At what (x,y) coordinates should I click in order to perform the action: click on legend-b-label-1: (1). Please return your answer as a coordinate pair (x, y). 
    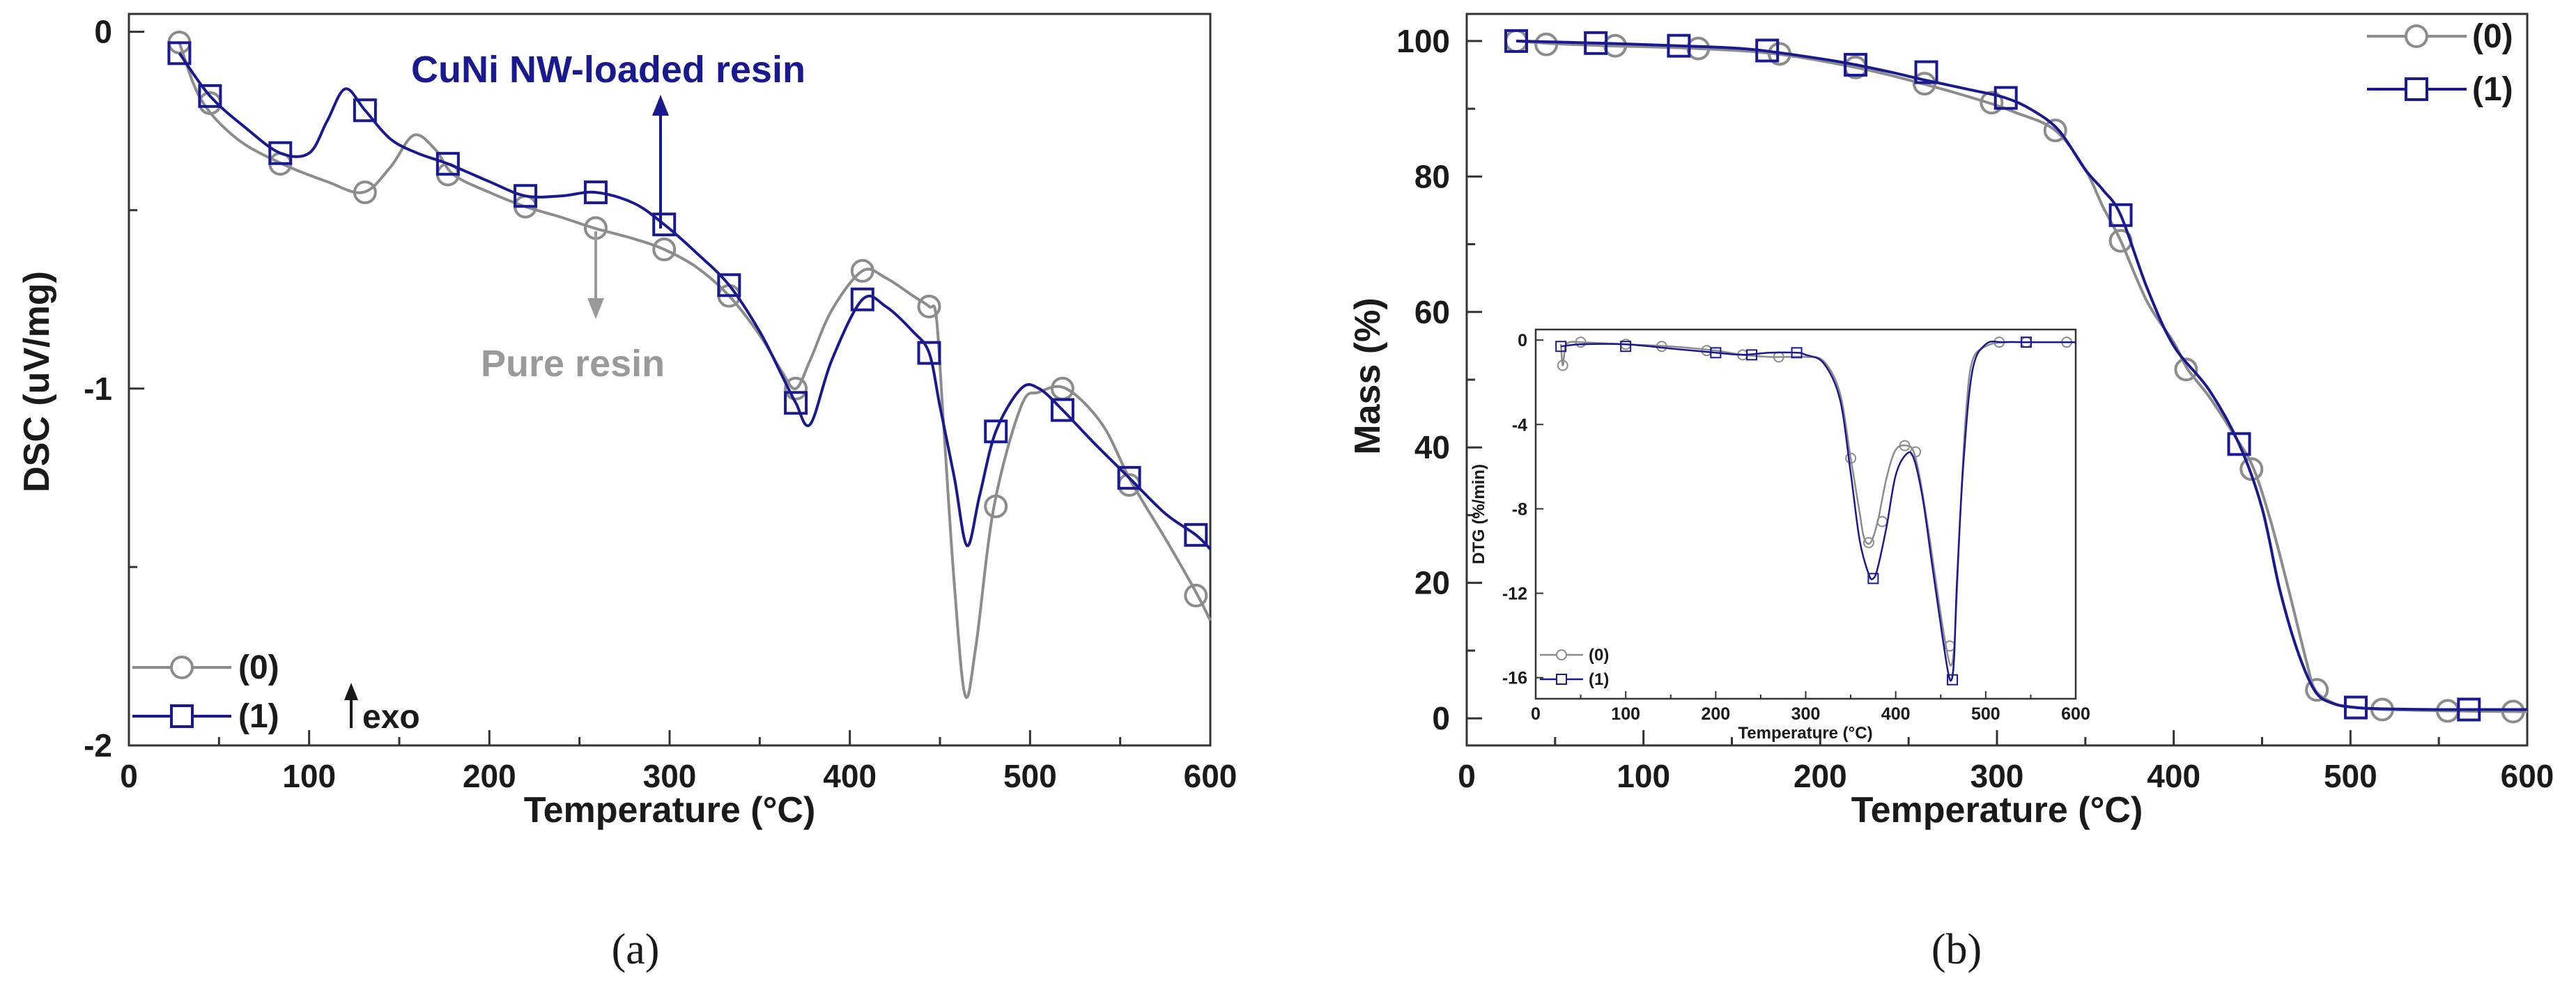
    Looking at the image, I should click on (2492, 89).